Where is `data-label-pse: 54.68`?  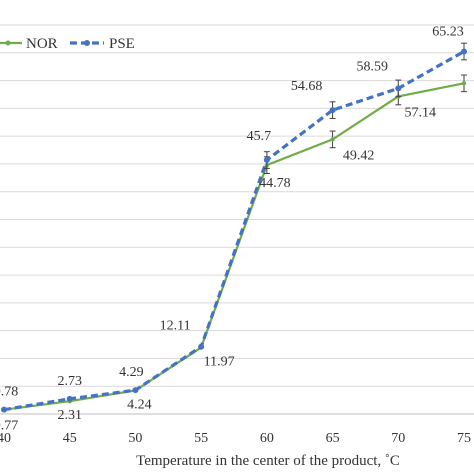 data-label-pse: 54.68 is located at coordinates (307, 86).